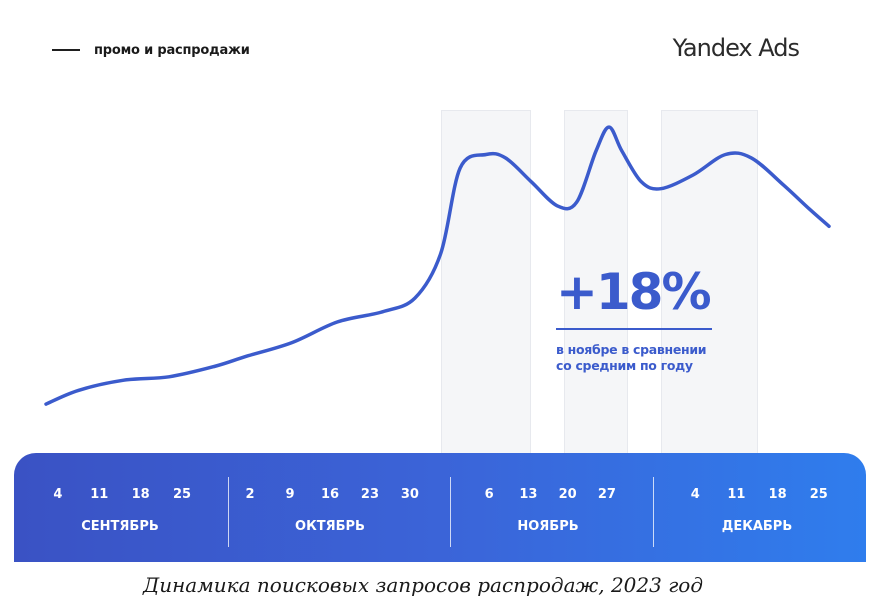 The height and width of the screenshot is (612, 892). What do you see at coordinates (172, 50) in the screenshot?
I see `legend-label: промо и распродажи` at bounding box center [172, 50].